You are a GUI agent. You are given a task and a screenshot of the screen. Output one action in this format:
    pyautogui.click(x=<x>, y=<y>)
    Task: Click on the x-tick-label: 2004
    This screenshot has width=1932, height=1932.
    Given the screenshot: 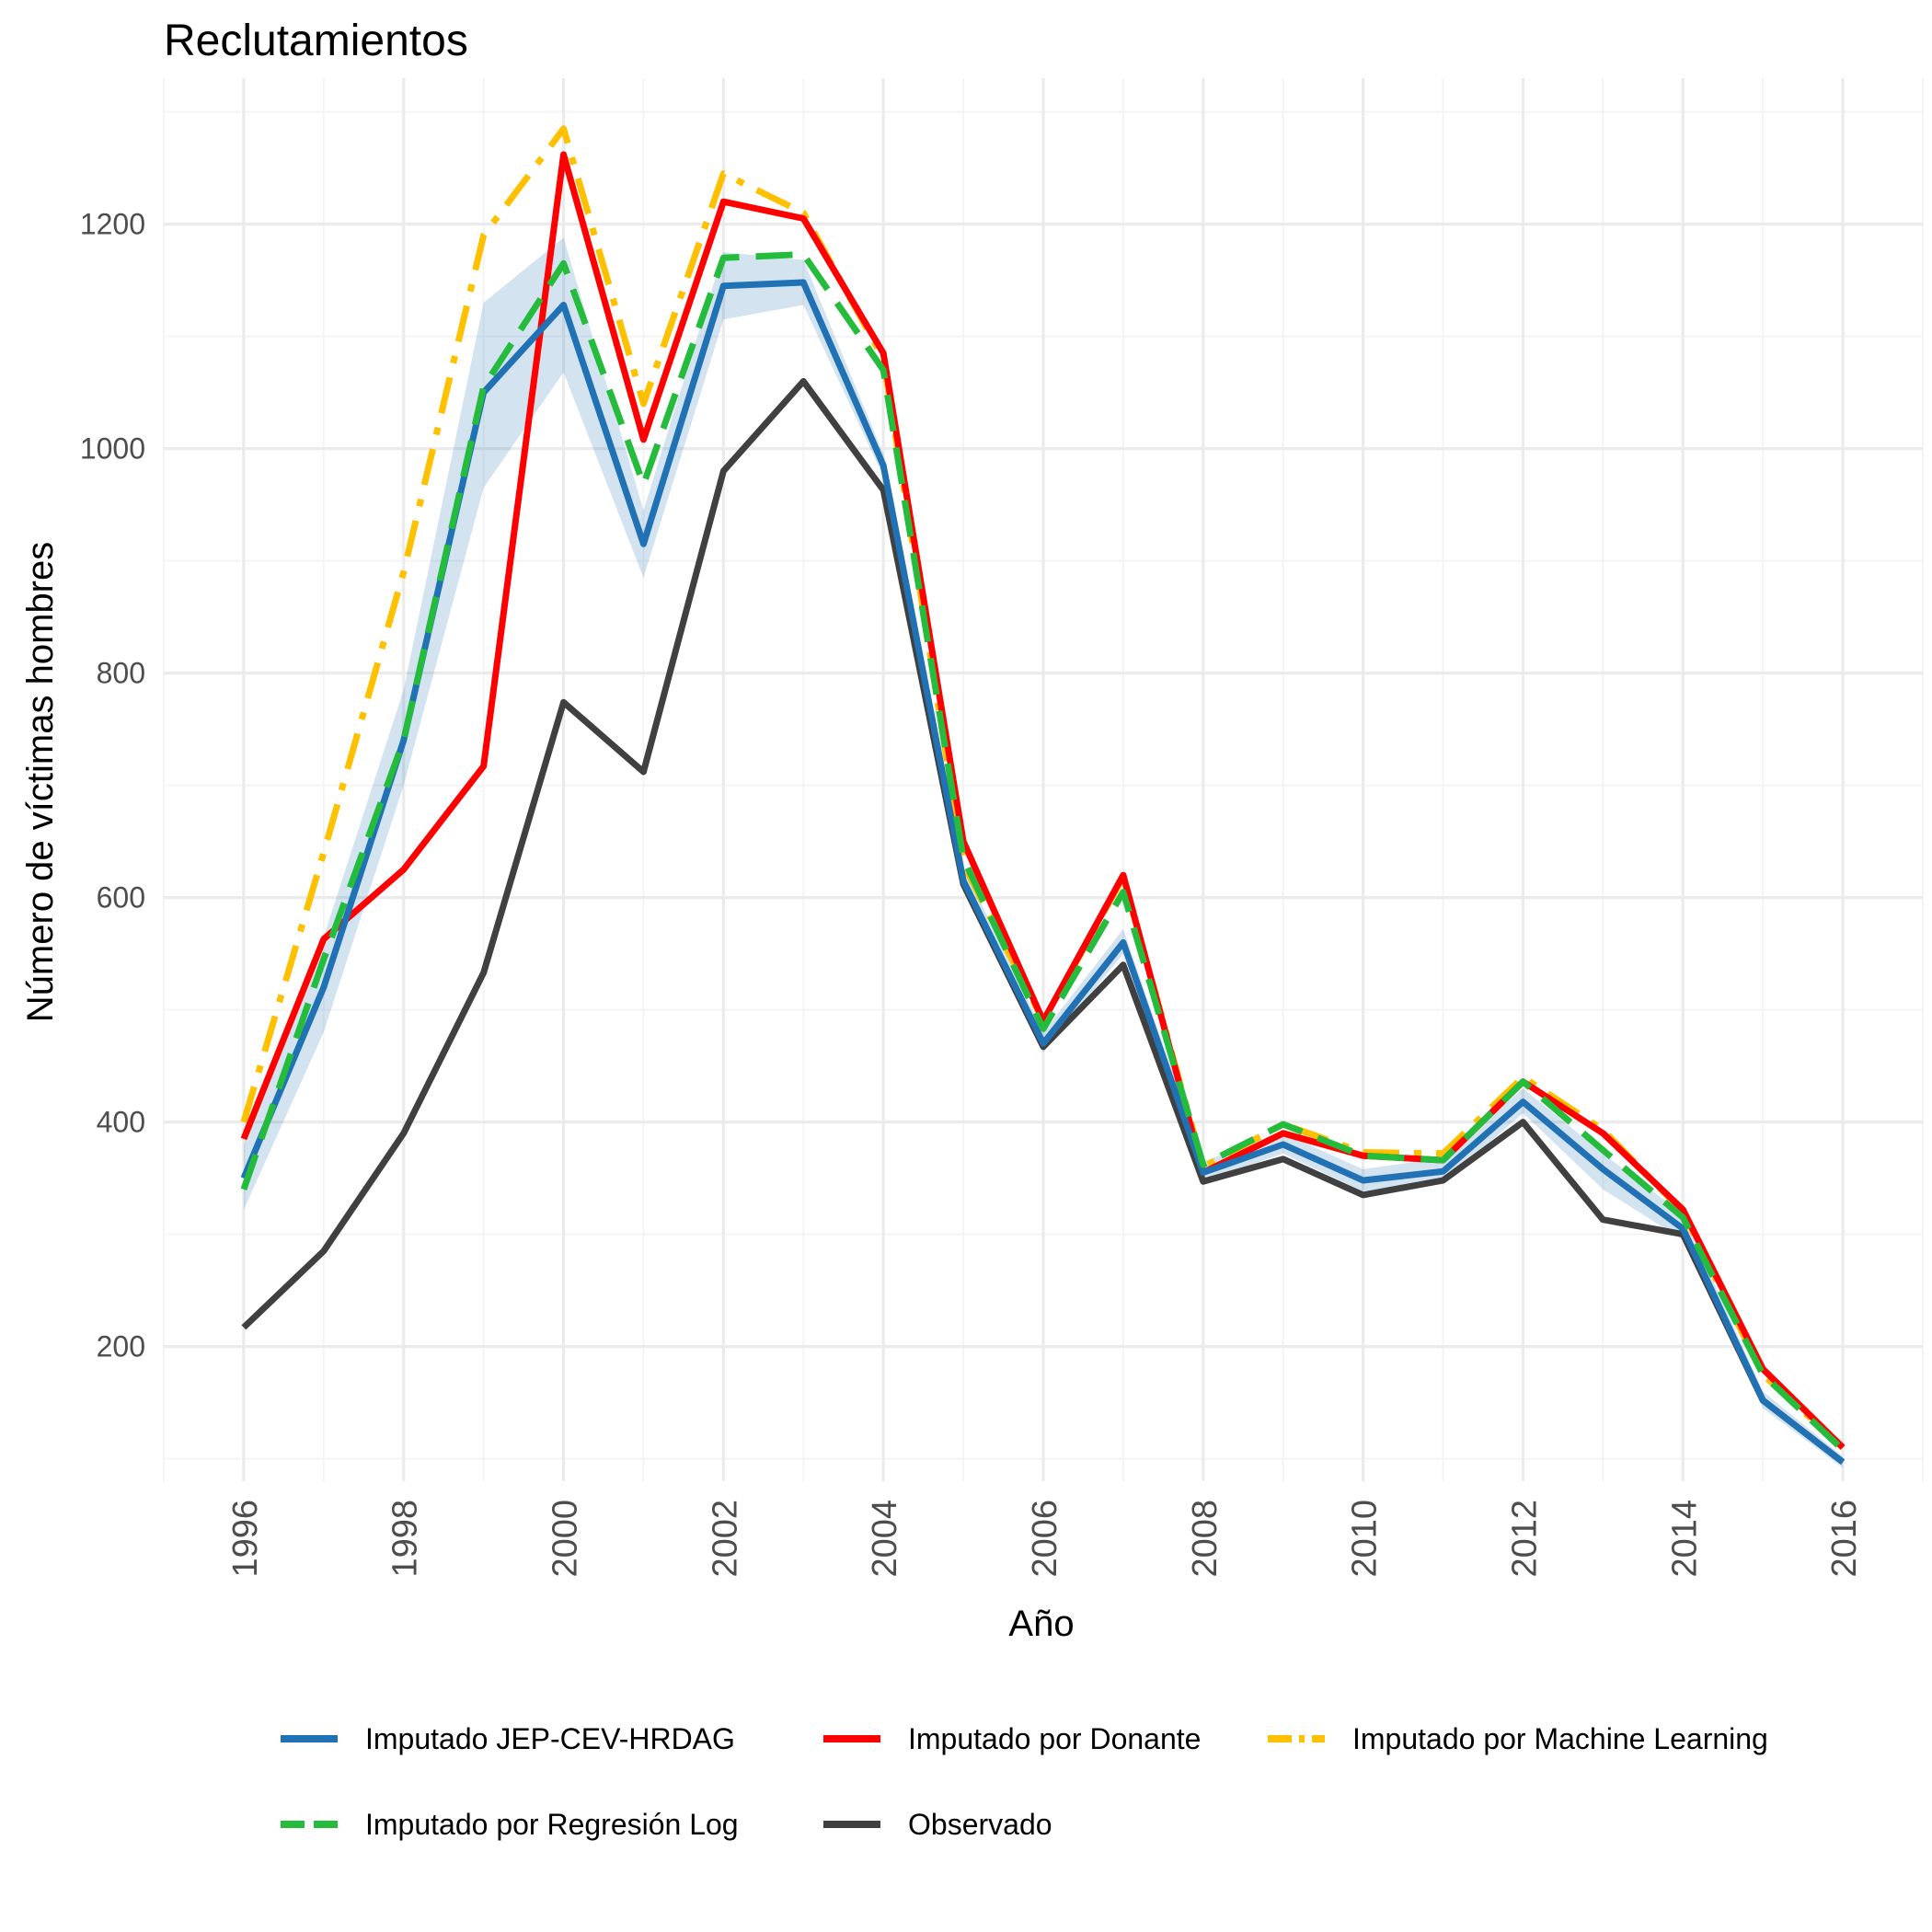 What is the action you would take?
    pyautogui.click(x=885, y=1539)
    